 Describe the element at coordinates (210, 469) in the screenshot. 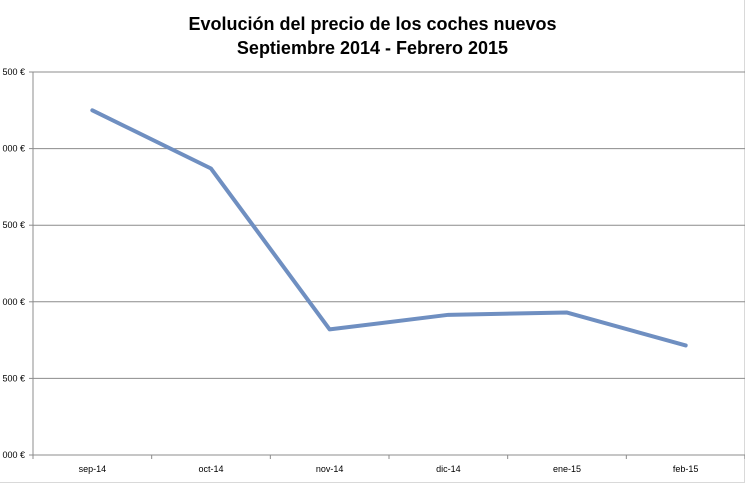

I see `x-tick-label: oct-14` at that location.